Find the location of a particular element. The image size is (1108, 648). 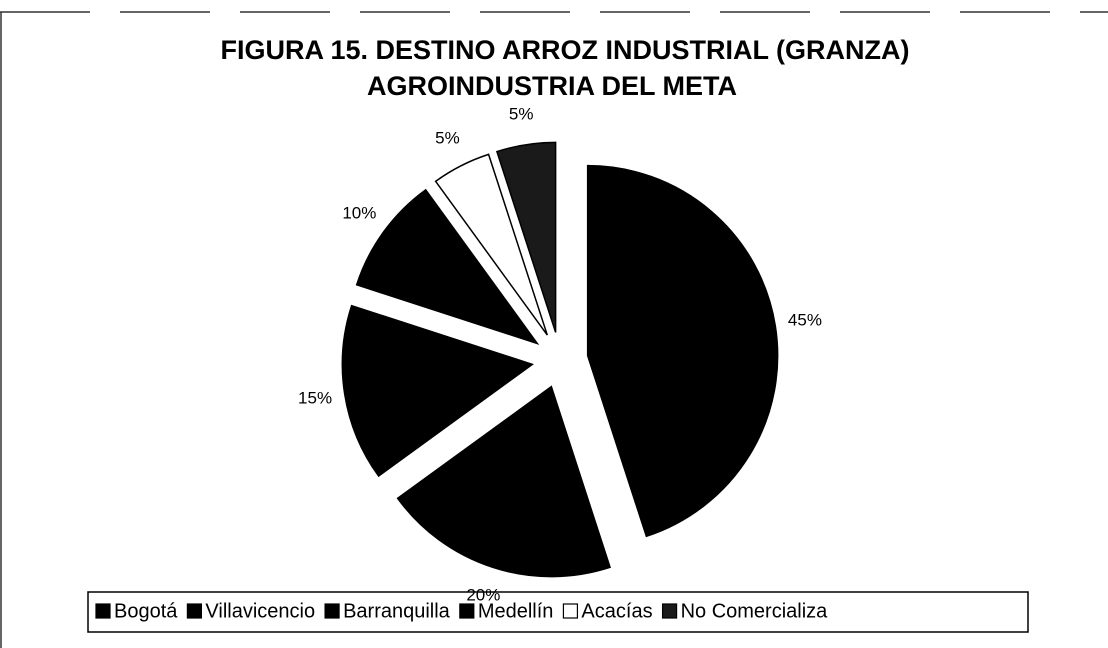

legend-box is located at coordinates (558, 612).